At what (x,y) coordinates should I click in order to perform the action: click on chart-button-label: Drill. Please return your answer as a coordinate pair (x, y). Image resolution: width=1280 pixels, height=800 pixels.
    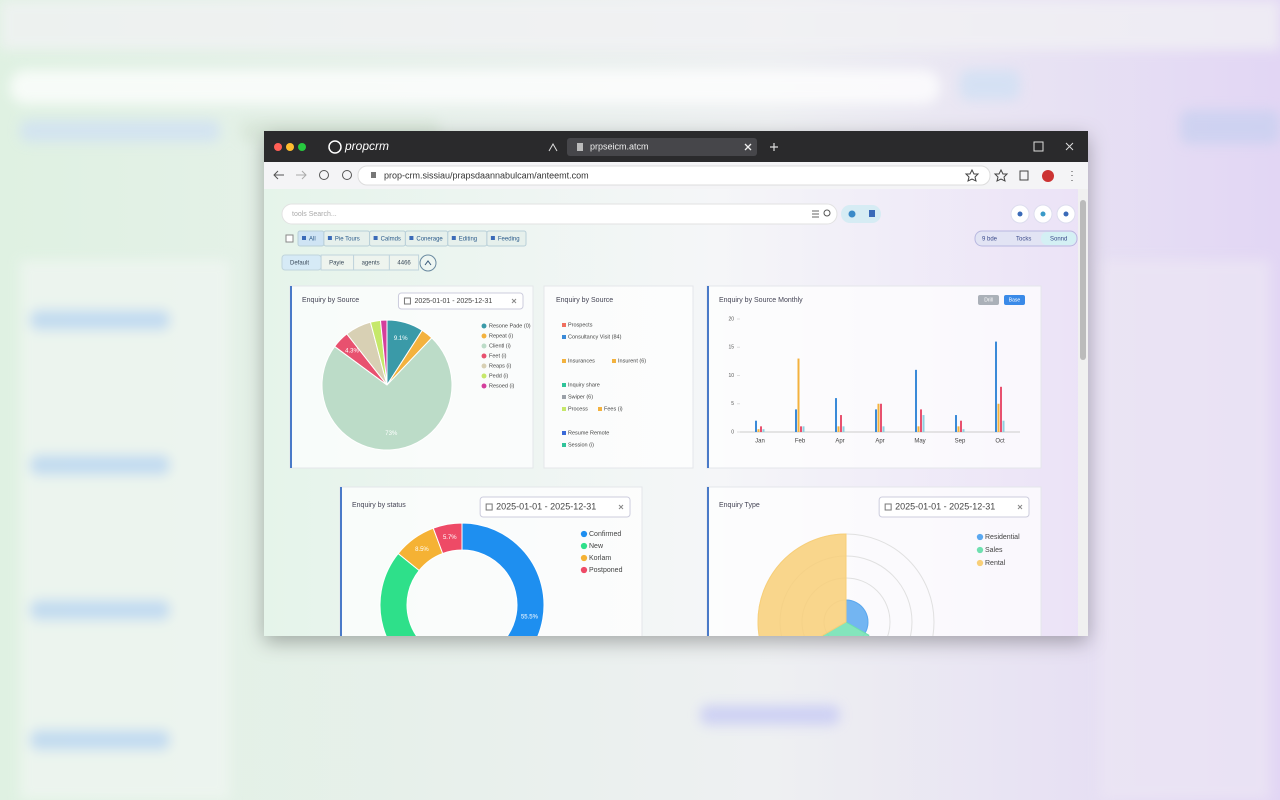
    Looking at the image, I should click on (988, 300).